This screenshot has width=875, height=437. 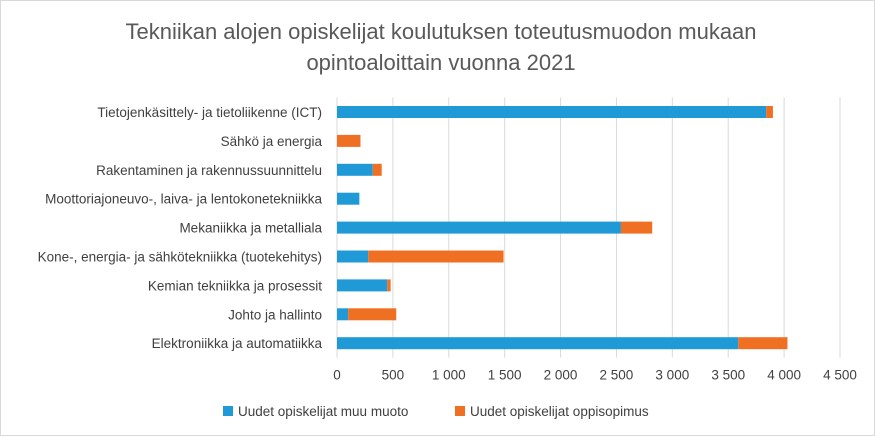 What do you see at coordinates (617, 375) in the screenshot?
I see `x-tick-label: 2 500` at bounding box center [617, 375].